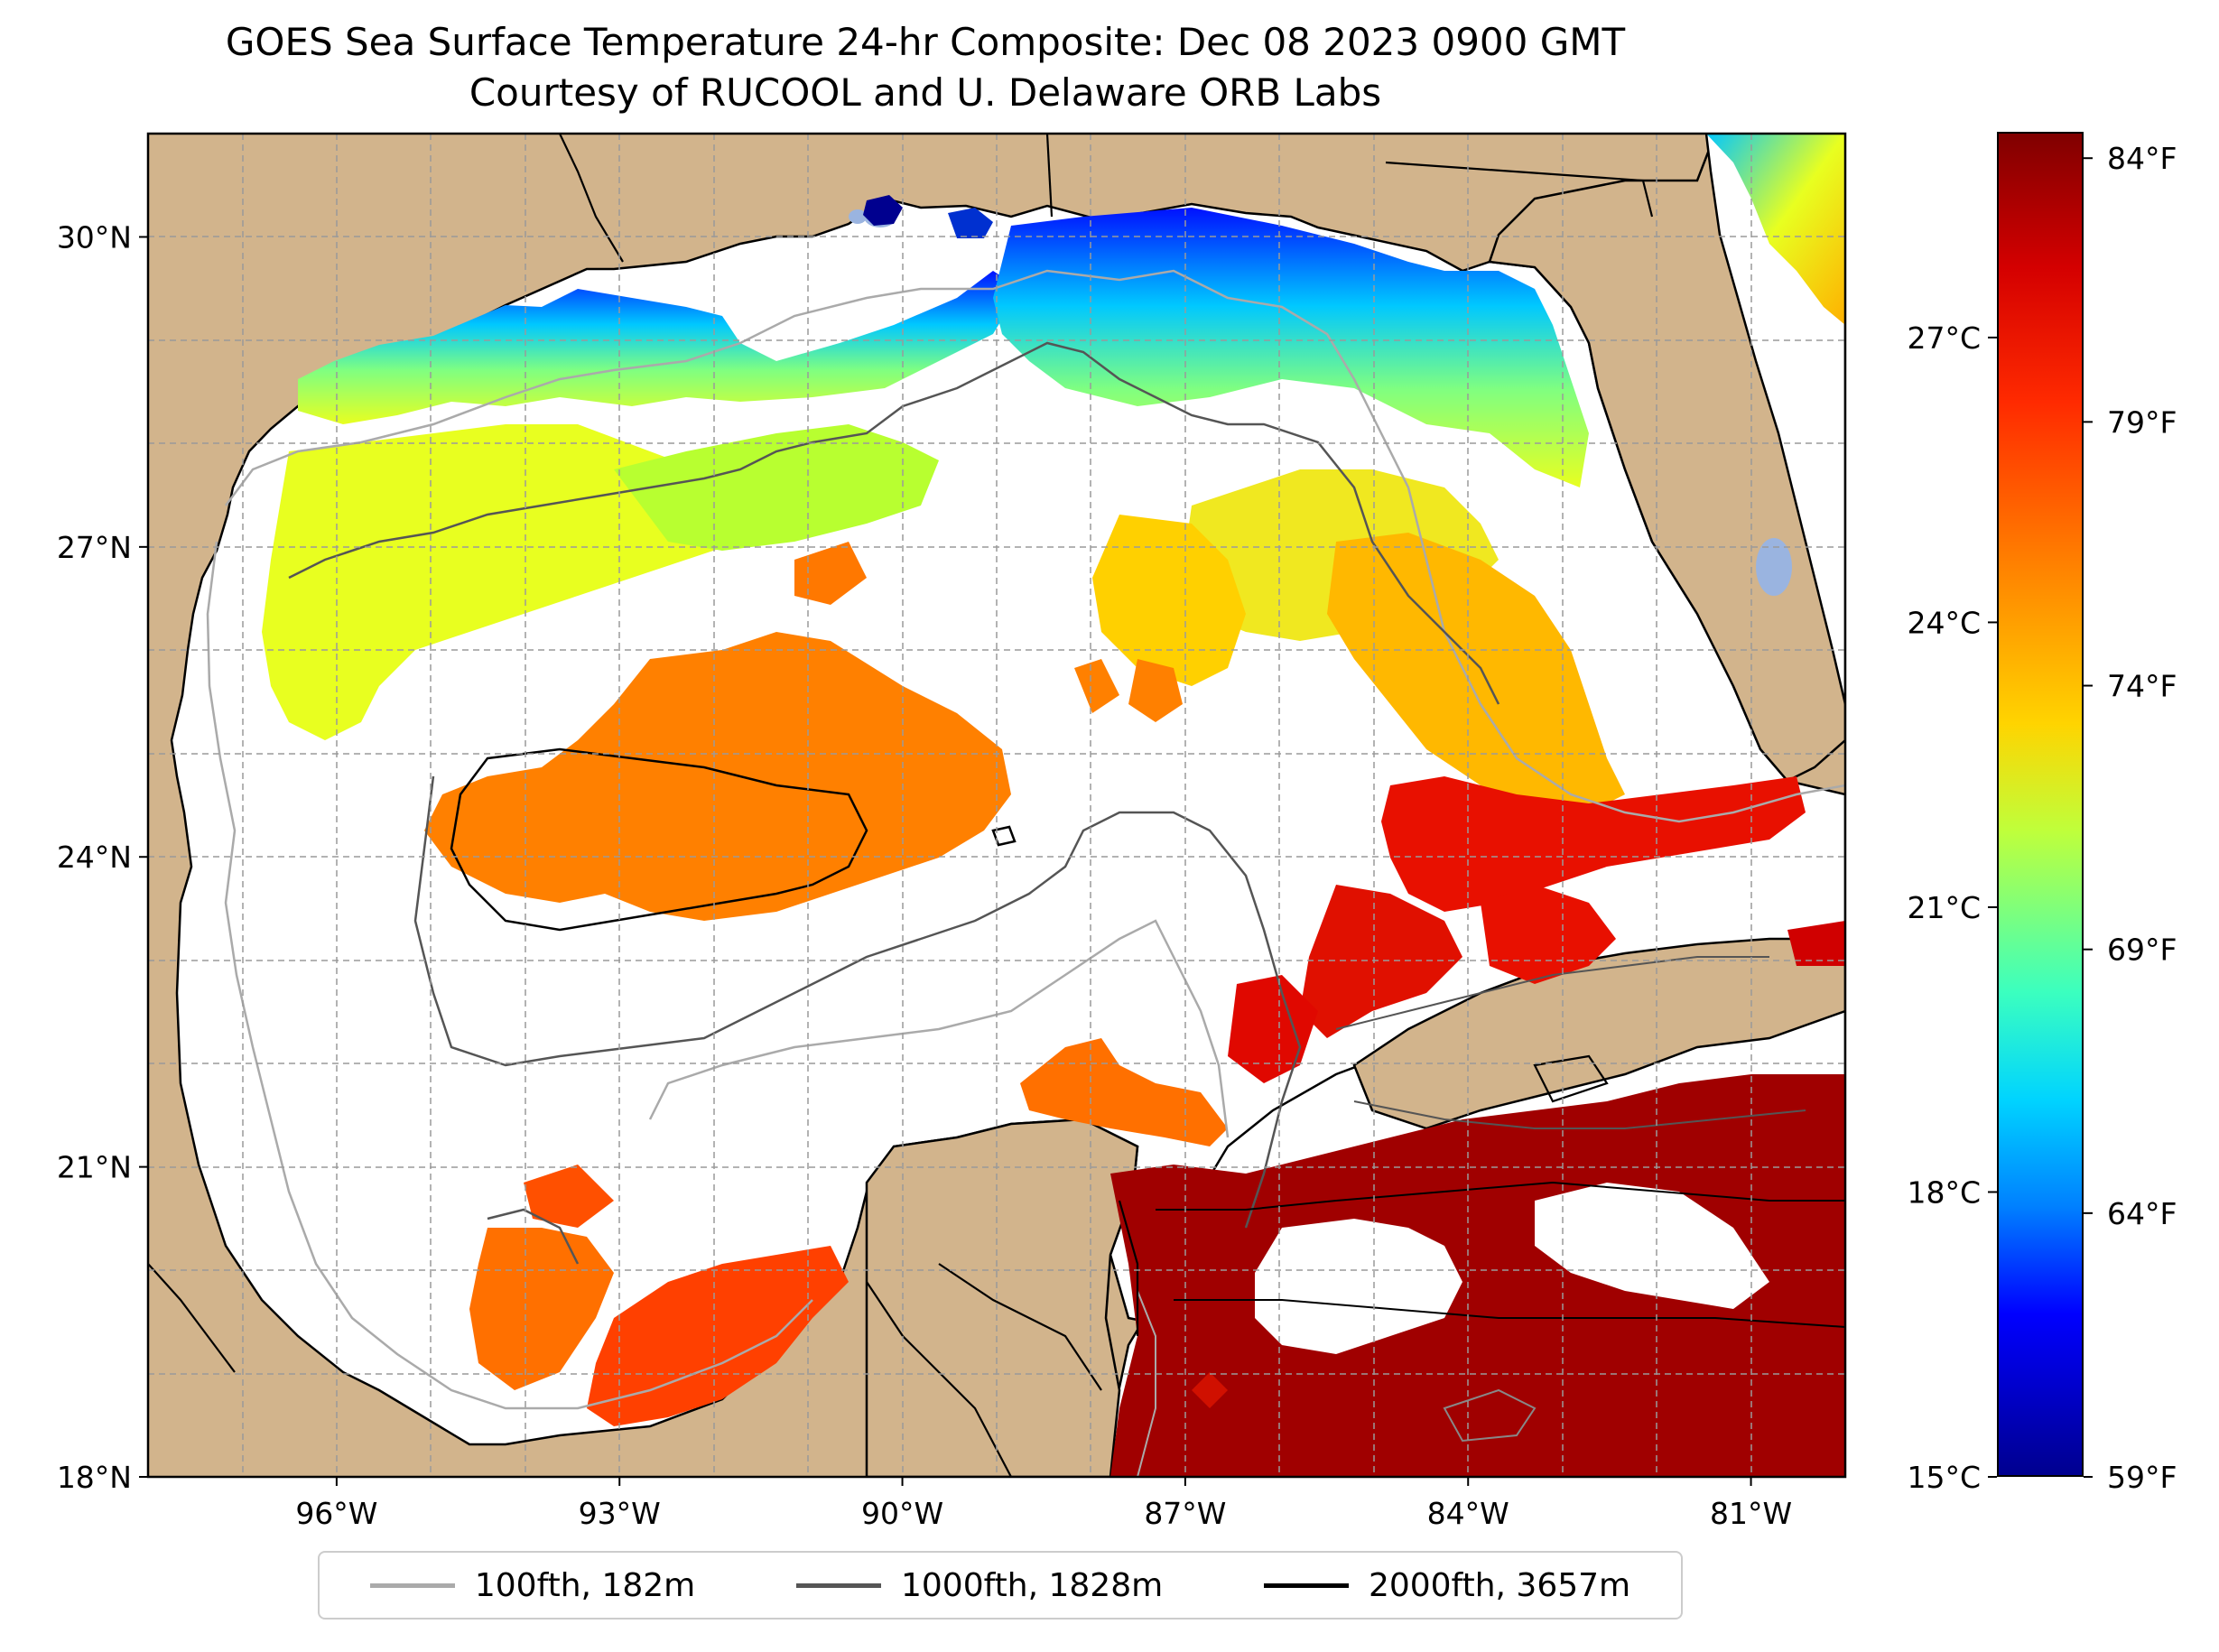 This screenshot has width=2219, height=1652. What do you see at coordinates (902, 1513) in the screenshot?
I see `lon-tick-label: 90°W` at bounding box center [902, 1513].